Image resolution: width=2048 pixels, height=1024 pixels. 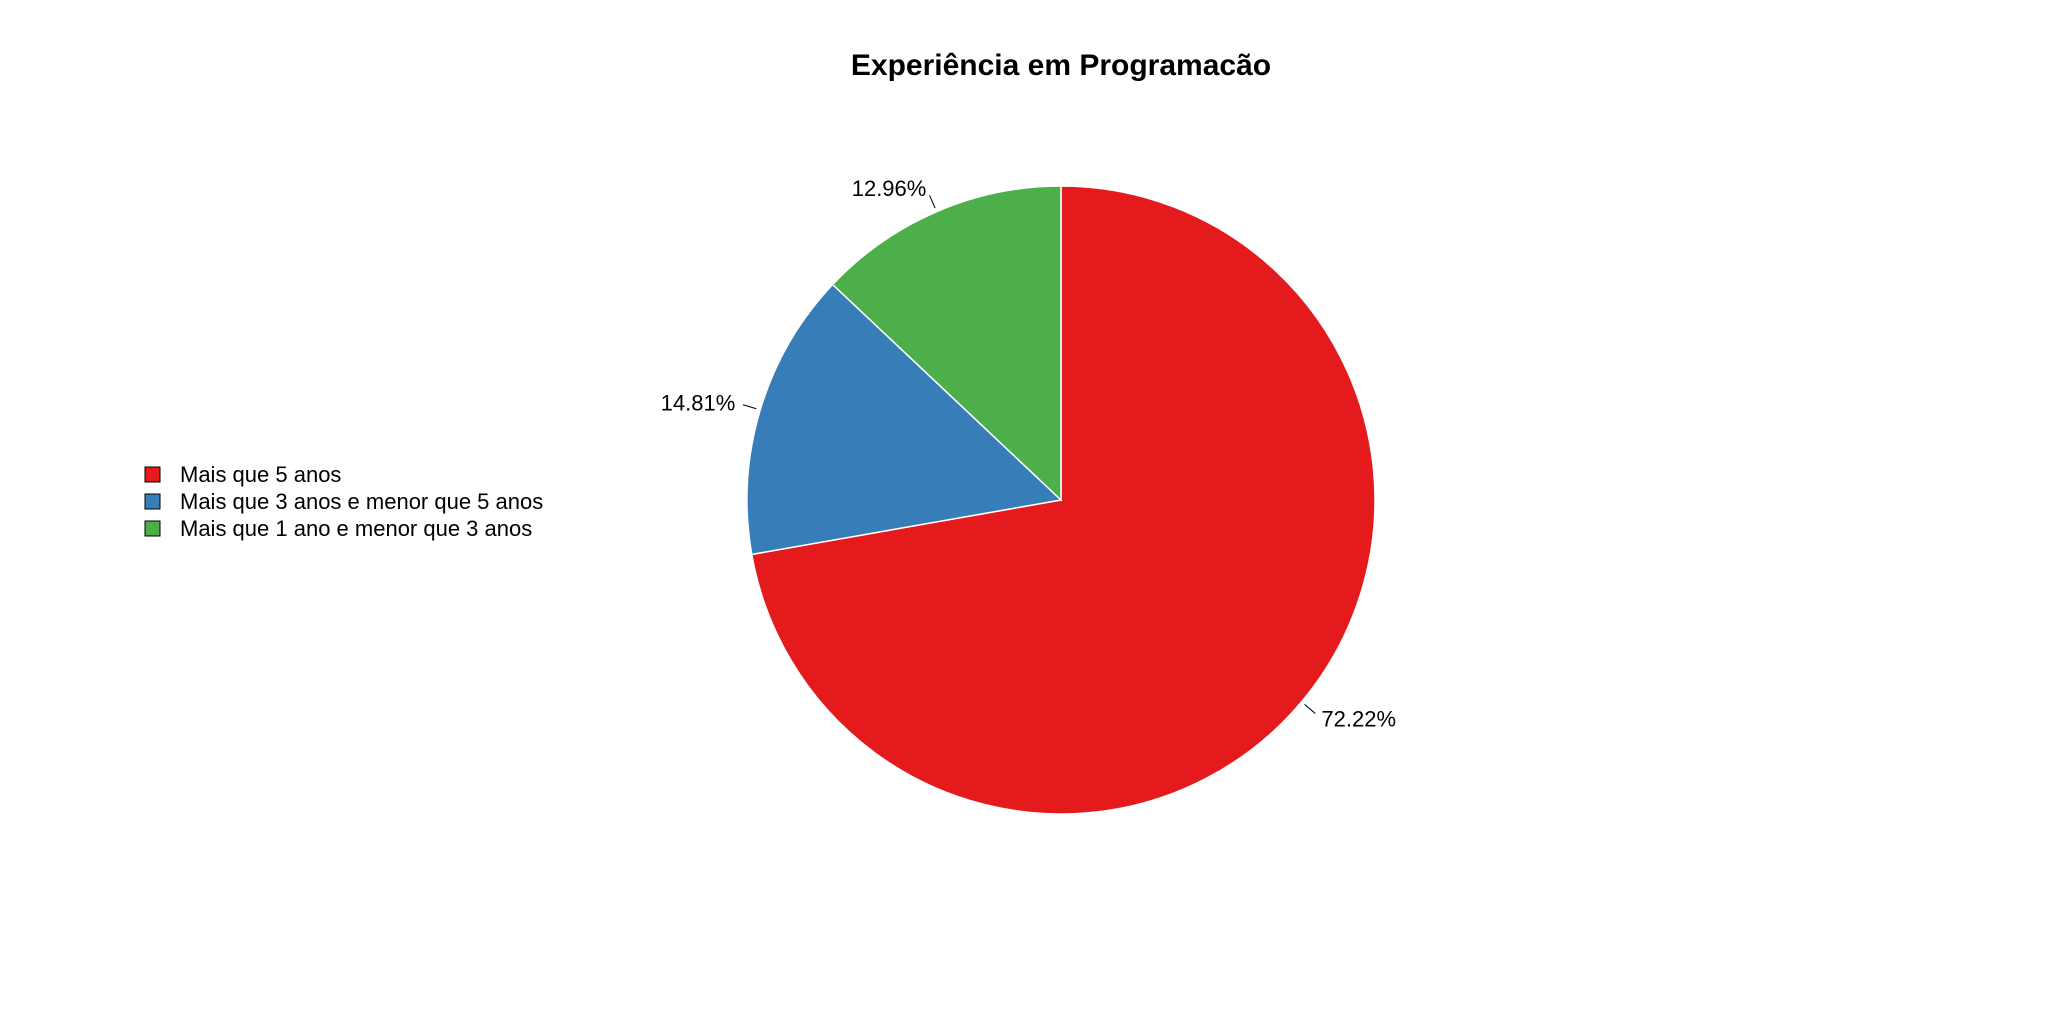 I want to click on leader-line-mais-que-1-ano-e-menor-que-3-anos, so click(x=932, y=201).